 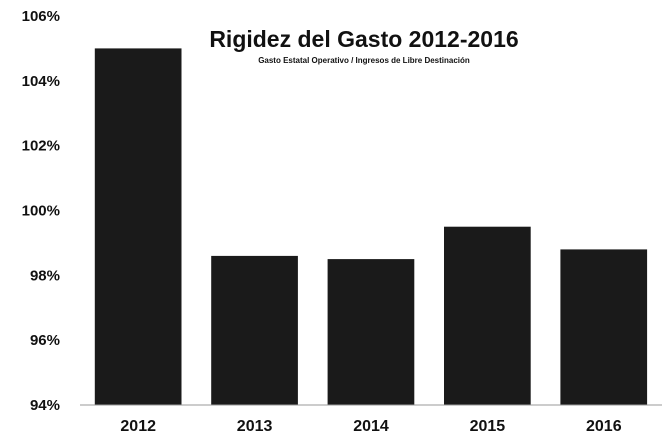 I want to click on bar-2014, so click(x=371, y=332).